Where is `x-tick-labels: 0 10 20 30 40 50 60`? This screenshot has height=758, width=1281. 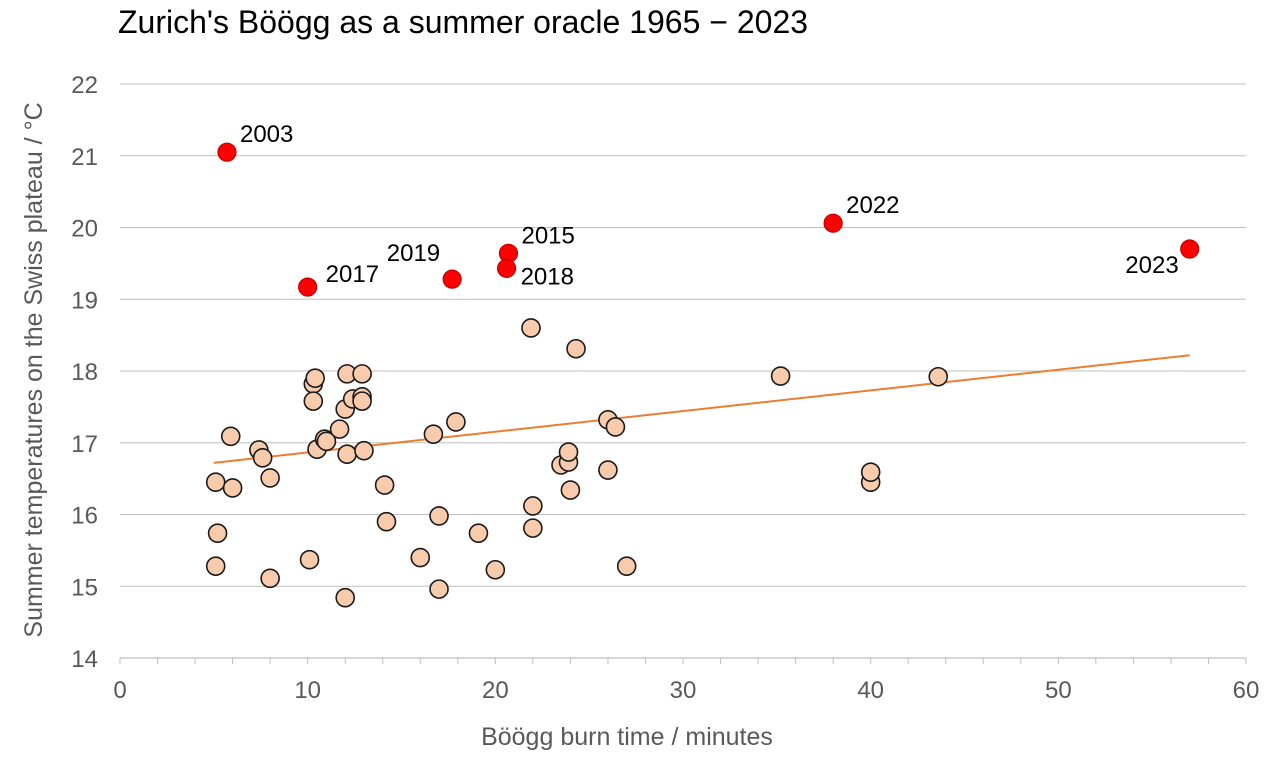
x-tick-labels: 0 10 20 30 40 50 60 is located at coordinates (686, 690).